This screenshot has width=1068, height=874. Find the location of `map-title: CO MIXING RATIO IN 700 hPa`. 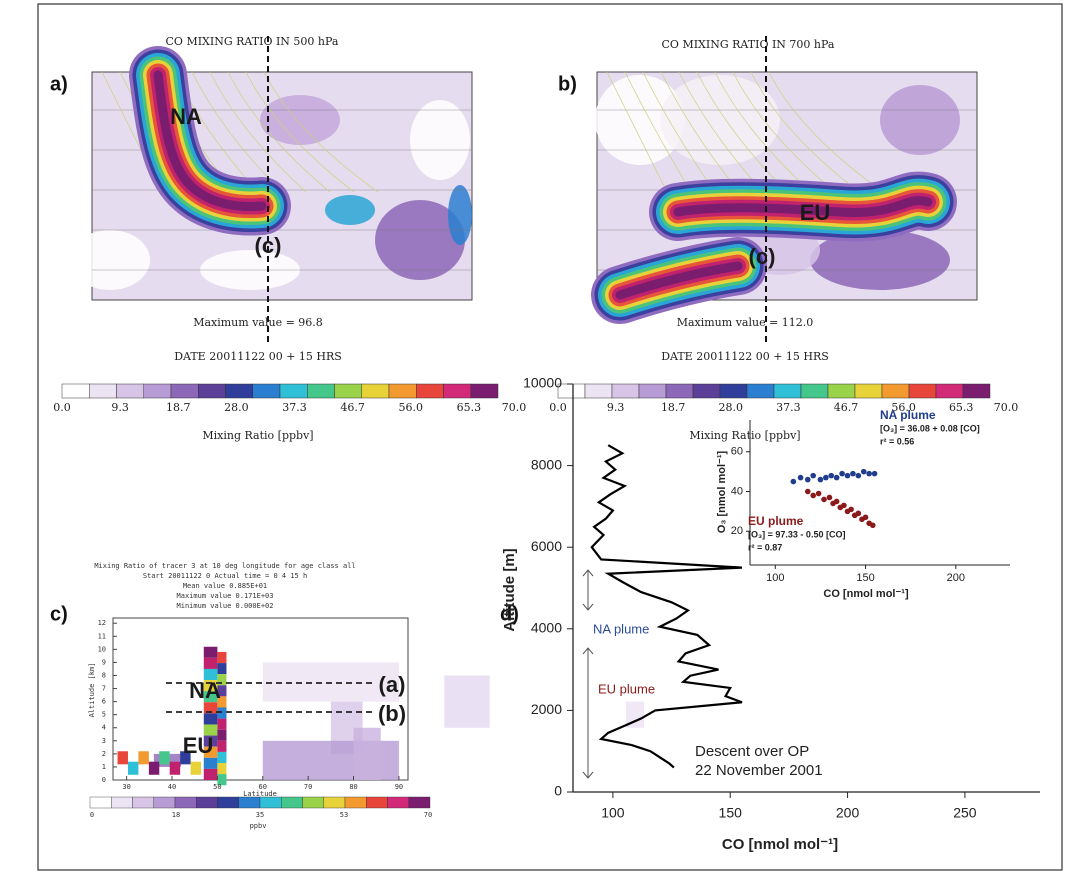

map-title: CO MIXING RATIO IN 700 hPa is located at coordinates (748, 44).